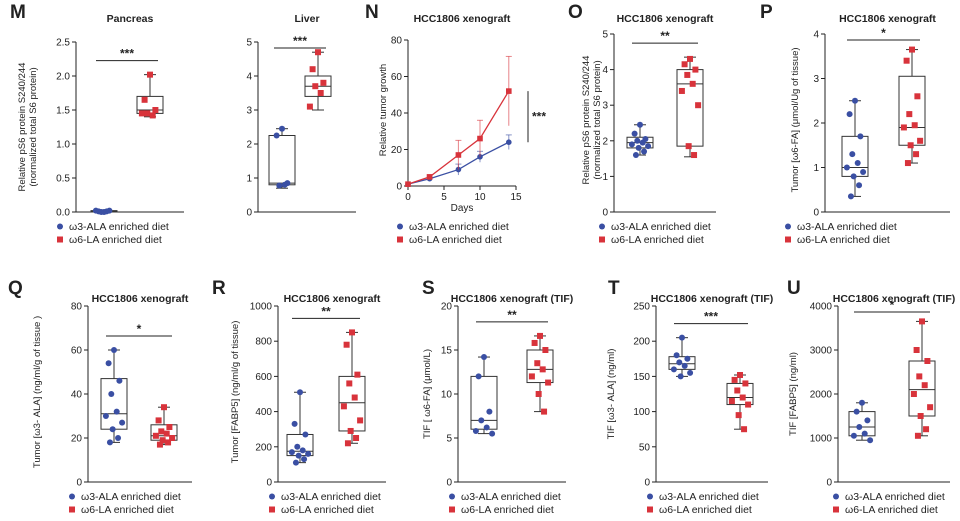 This screenshot has width=960, height=521. What do you see at coordinates (249, 145) in the screenshot?
I see `y-tick-label: 2` at bounding box center [249, 145].